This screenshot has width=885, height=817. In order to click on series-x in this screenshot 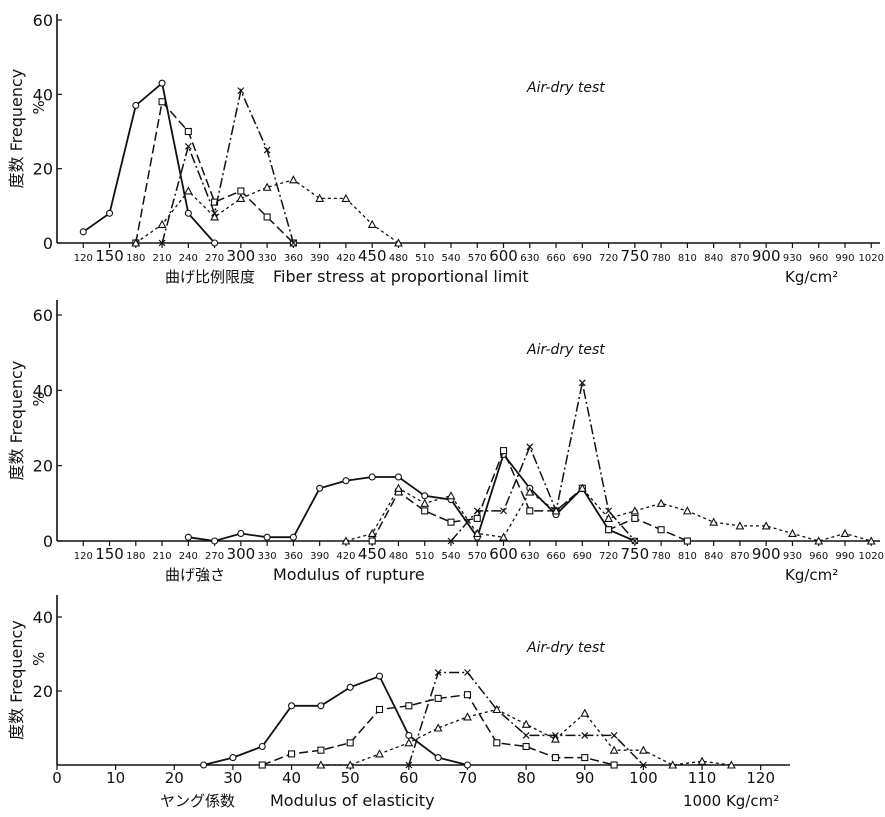, I will do `click(543, 462)`.